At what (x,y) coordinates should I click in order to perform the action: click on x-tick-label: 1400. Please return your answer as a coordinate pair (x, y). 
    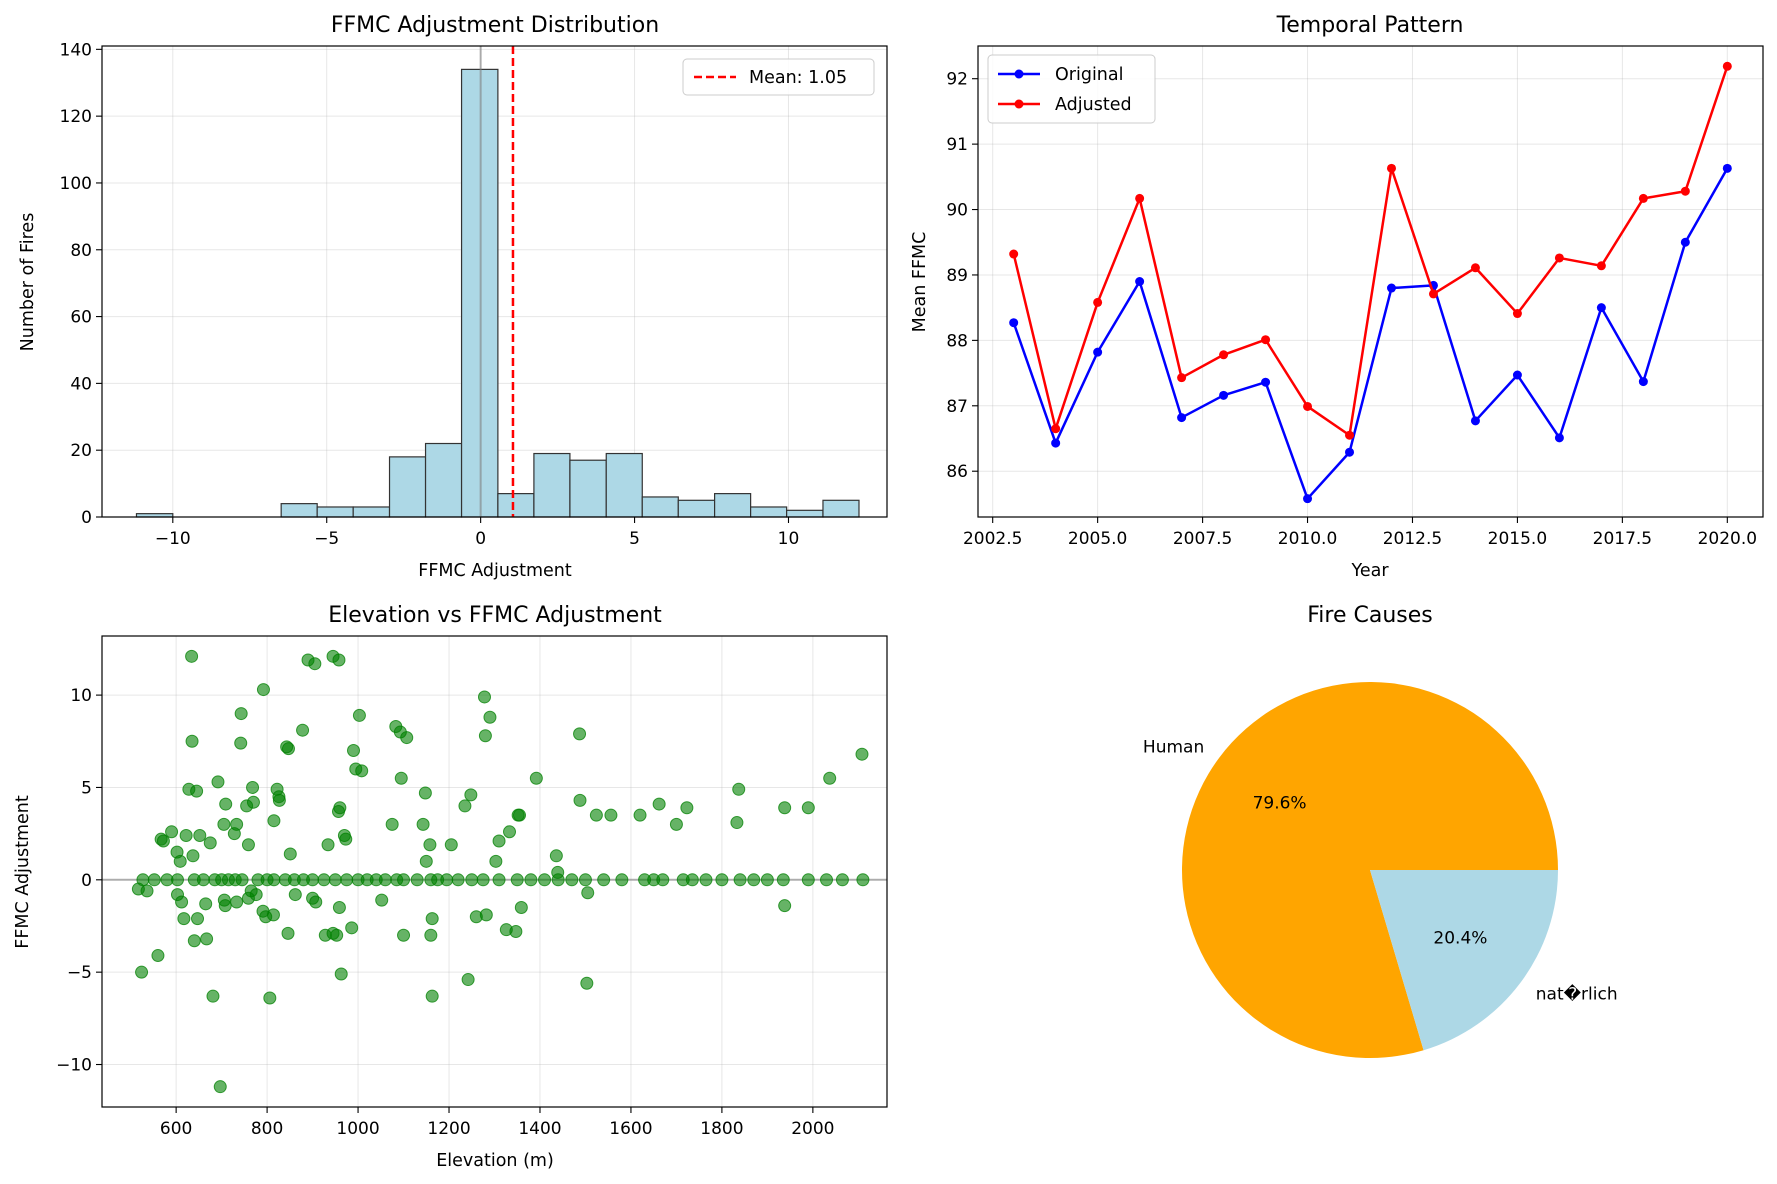
    Looking at the image, I should click on (539, 1129).